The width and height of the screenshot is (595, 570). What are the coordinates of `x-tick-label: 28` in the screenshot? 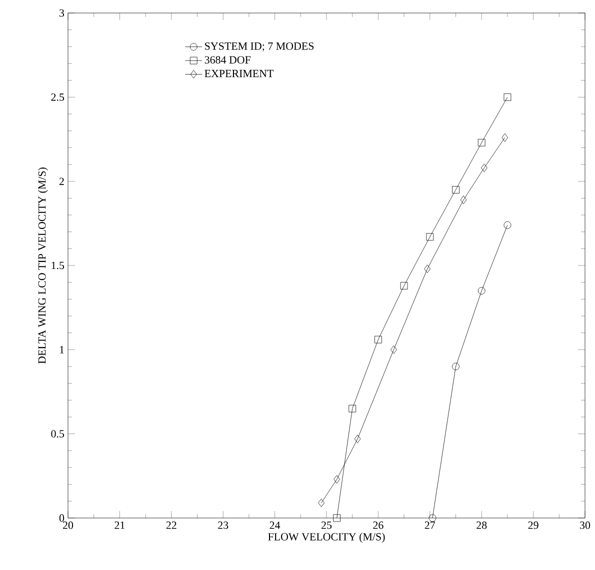 It's located at (481, 525).